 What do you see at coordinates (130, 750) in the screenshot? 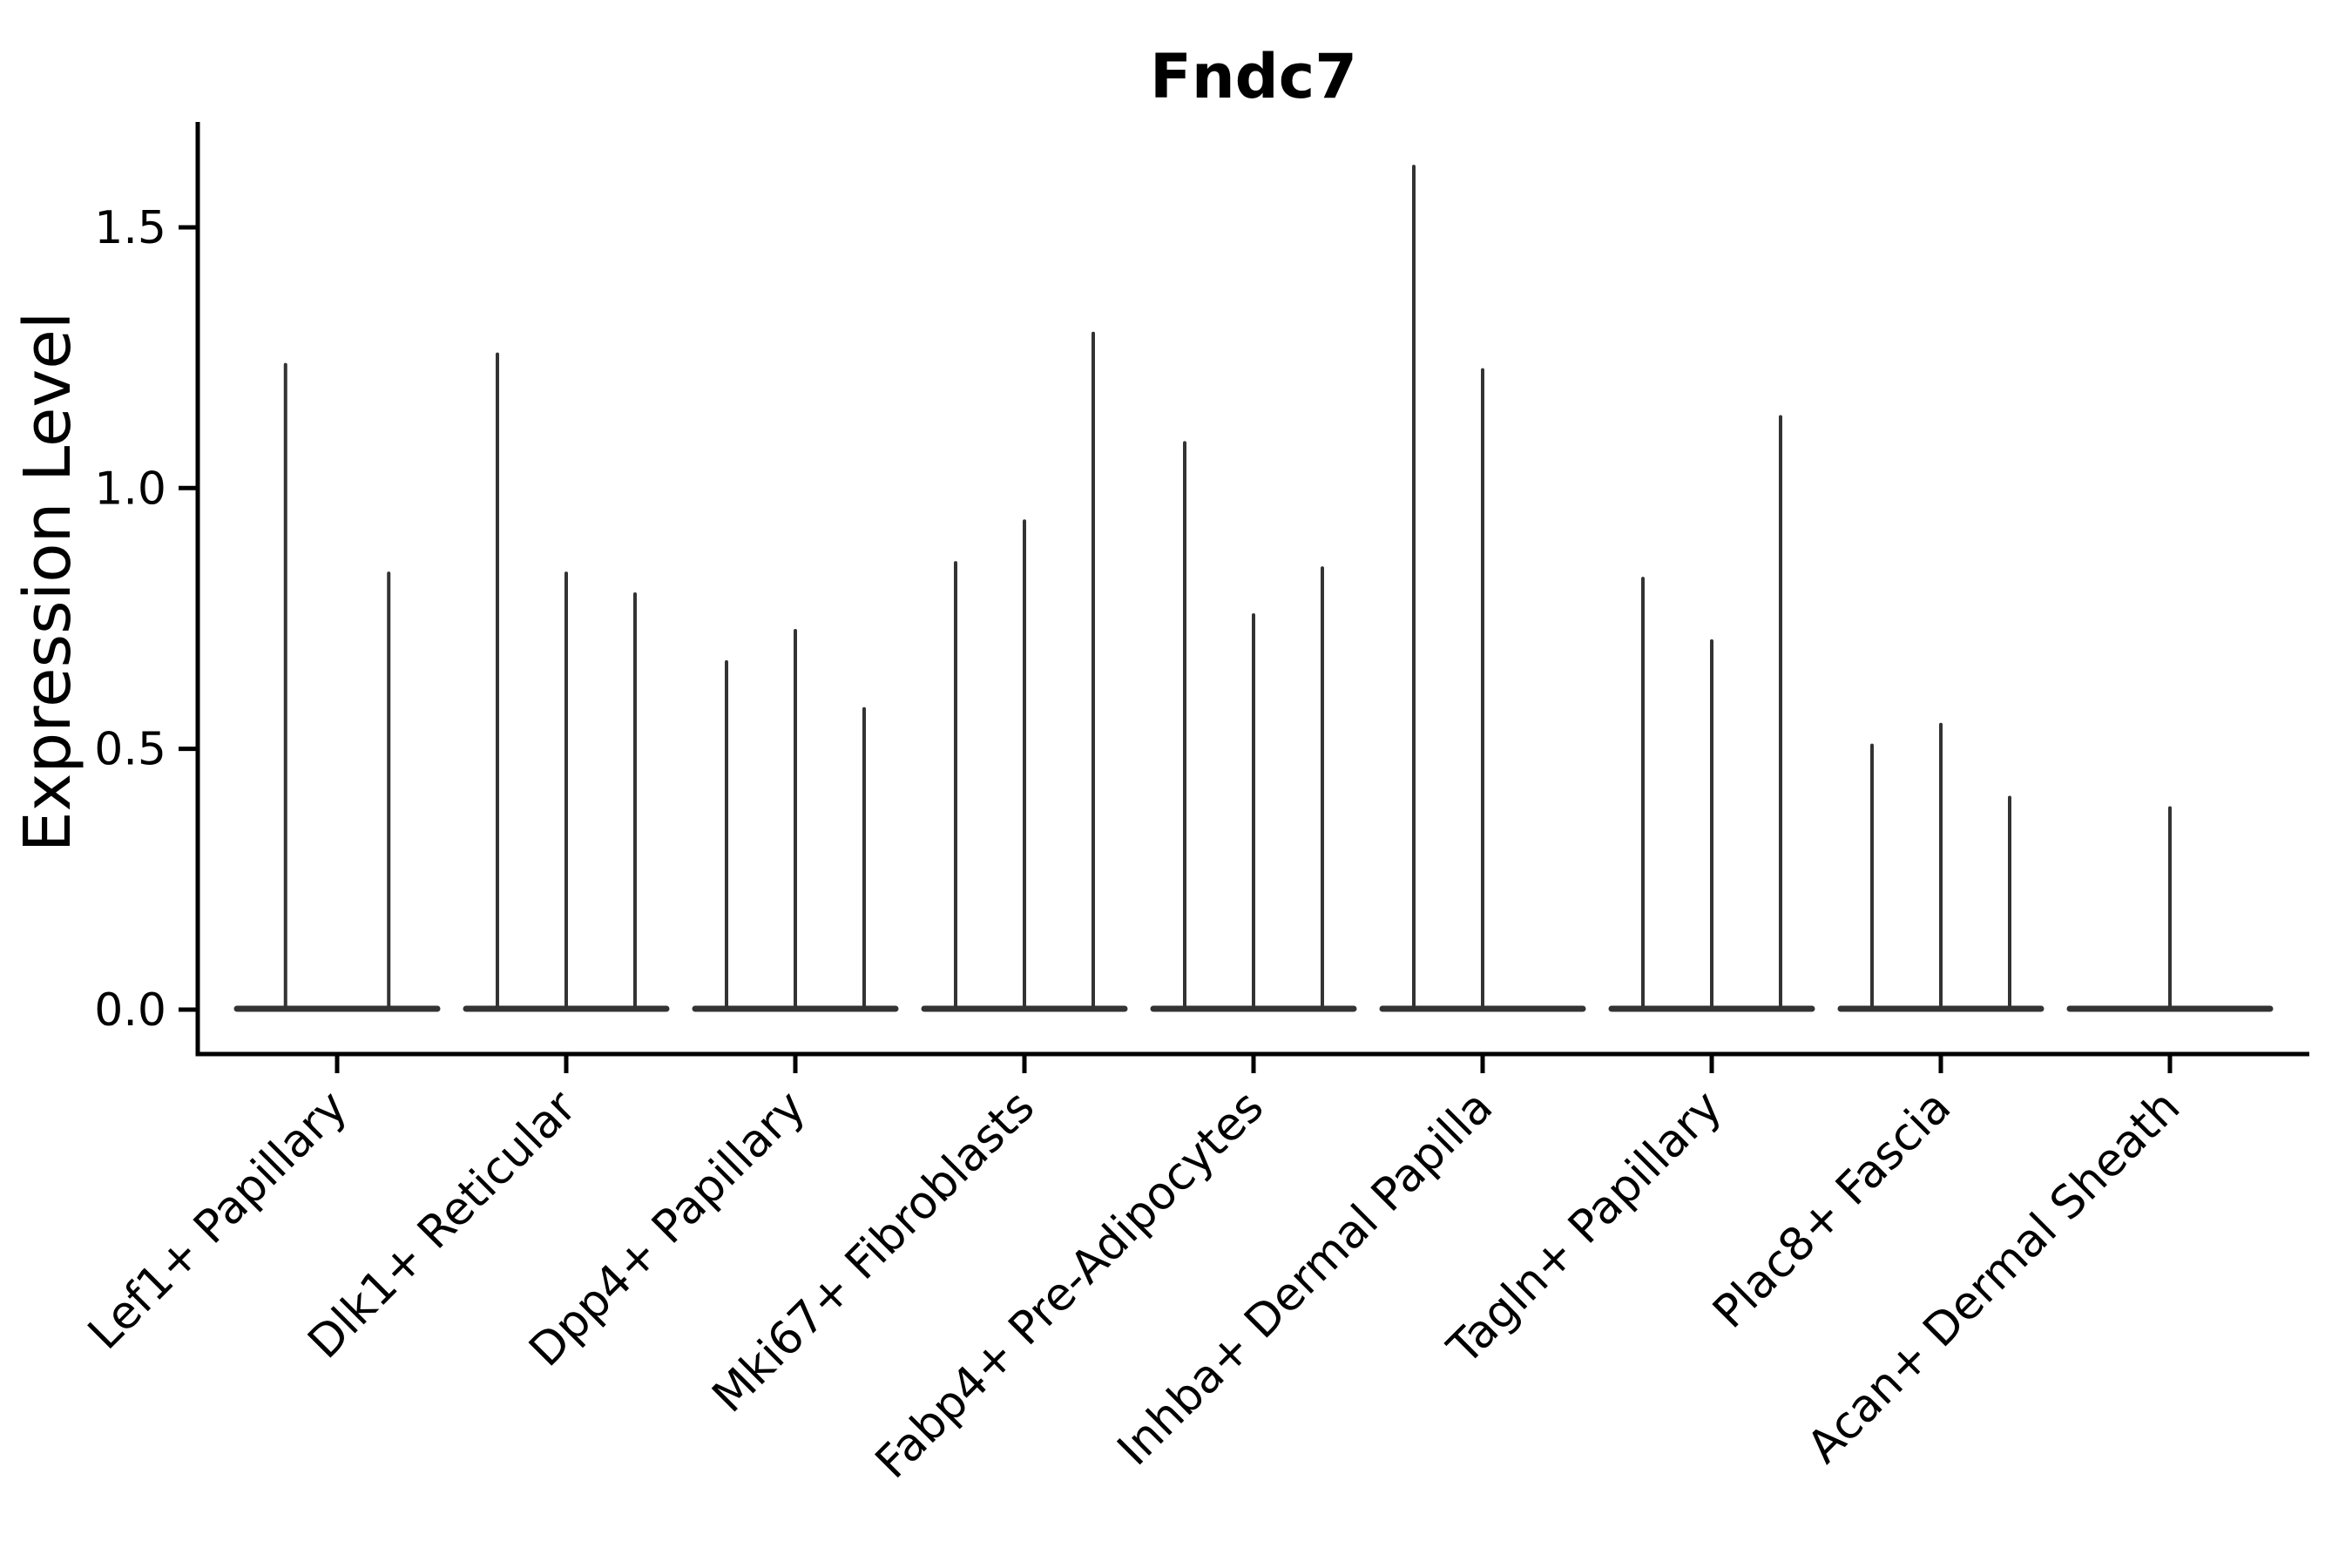
I see `y-tick-label: 0.5` at bounding box center [130, 750].